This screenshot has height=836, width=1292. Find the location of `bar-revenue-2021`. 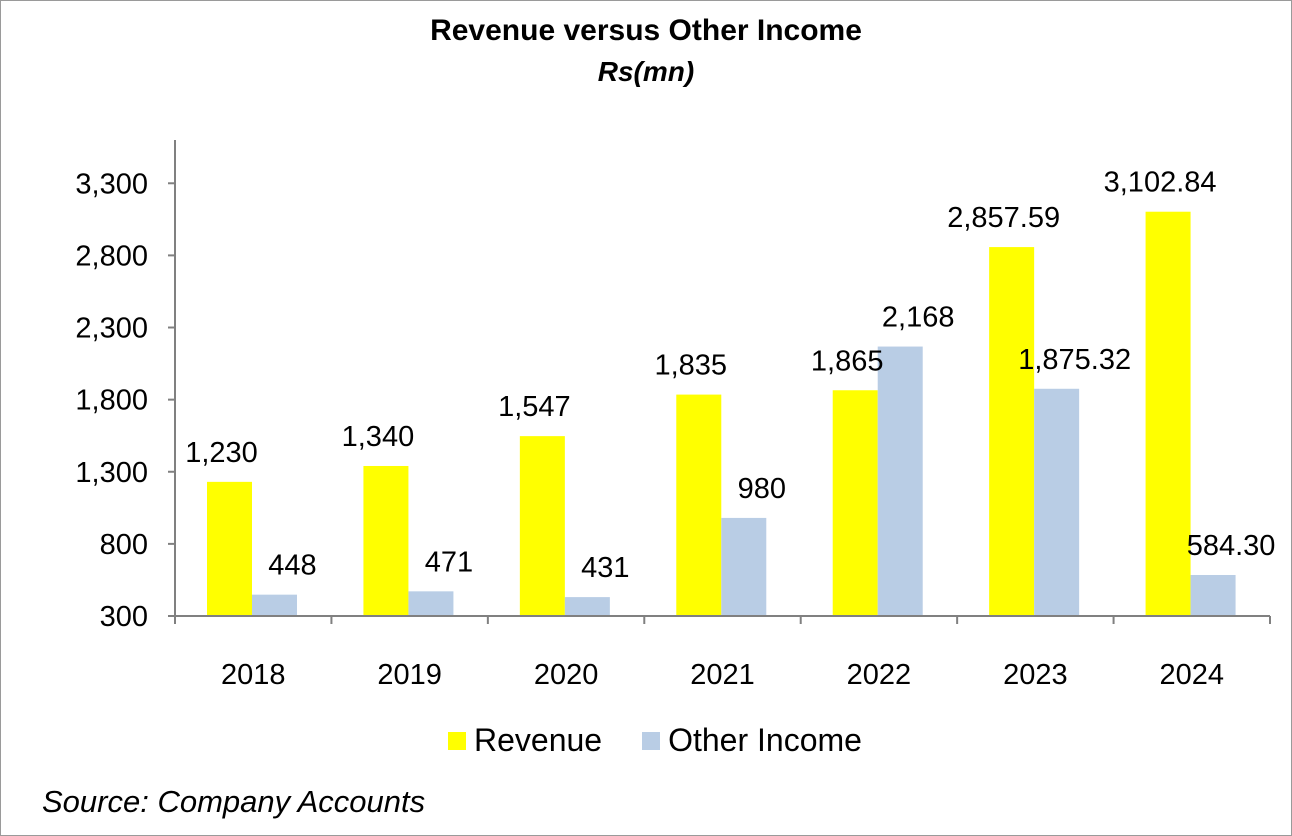

bar-revenue-2021 is located at coordinates (699, 505).